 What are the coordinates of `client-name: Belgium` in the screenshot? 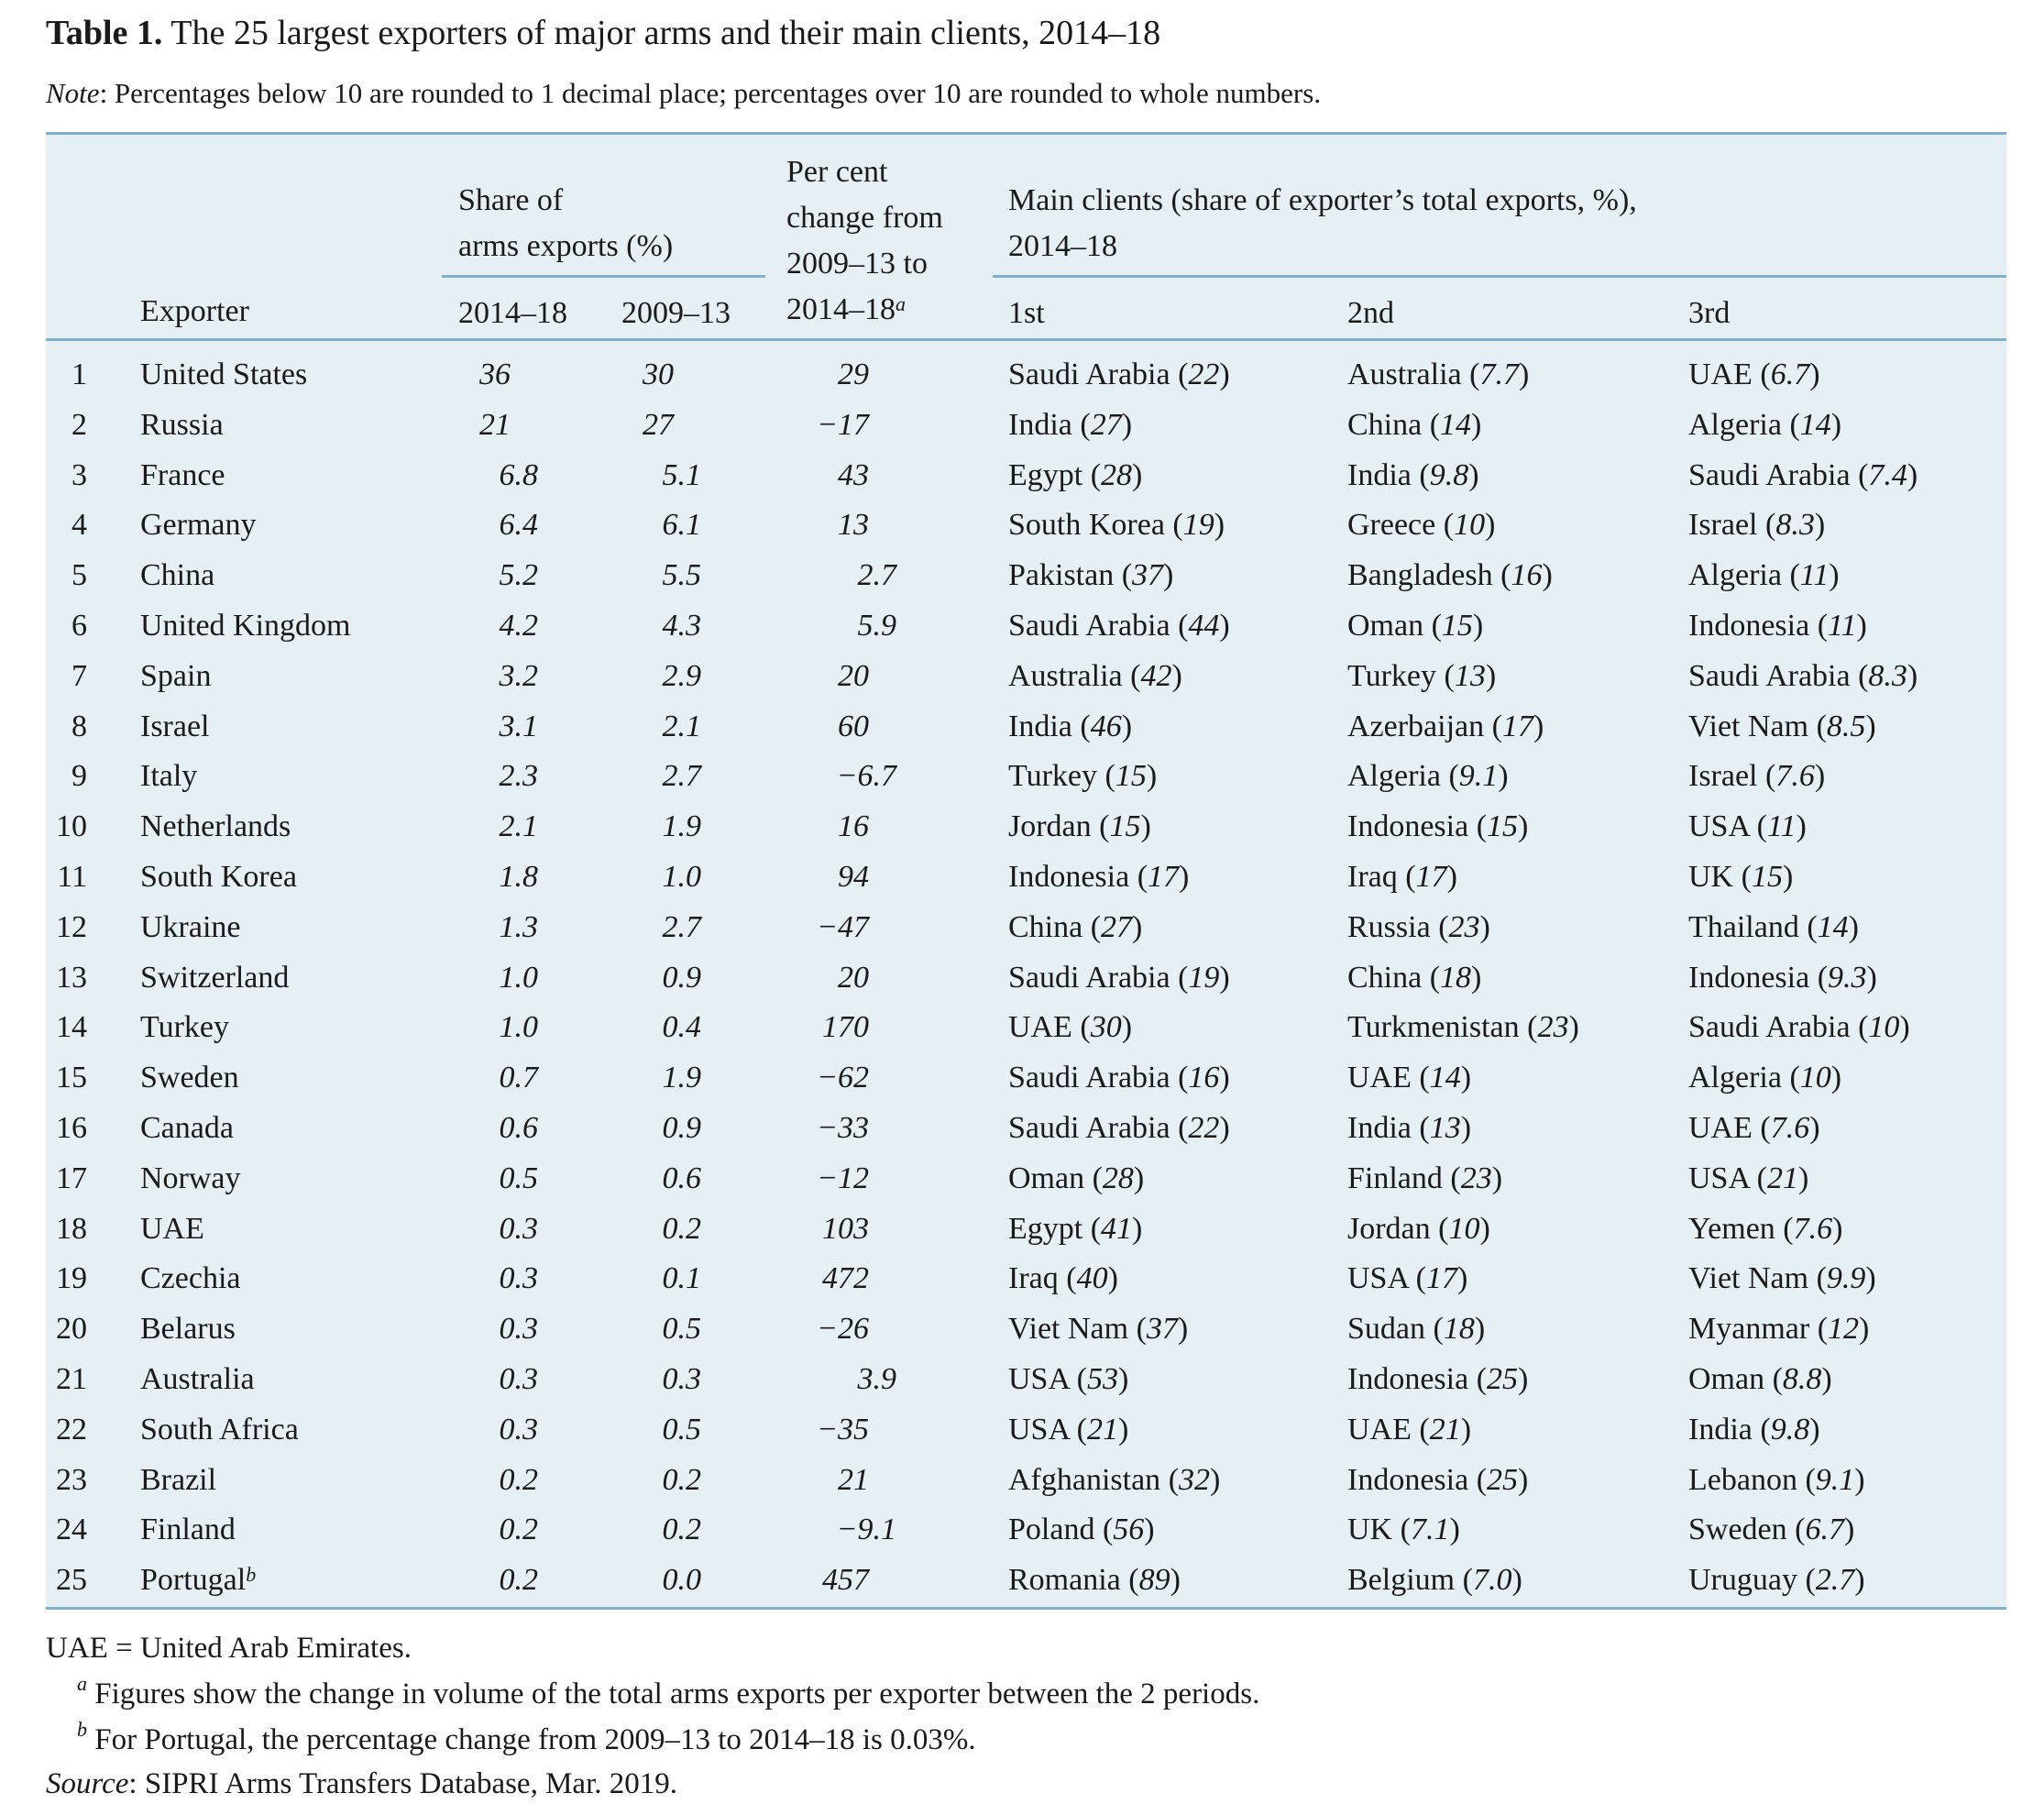 It's located at (1402, 1580).